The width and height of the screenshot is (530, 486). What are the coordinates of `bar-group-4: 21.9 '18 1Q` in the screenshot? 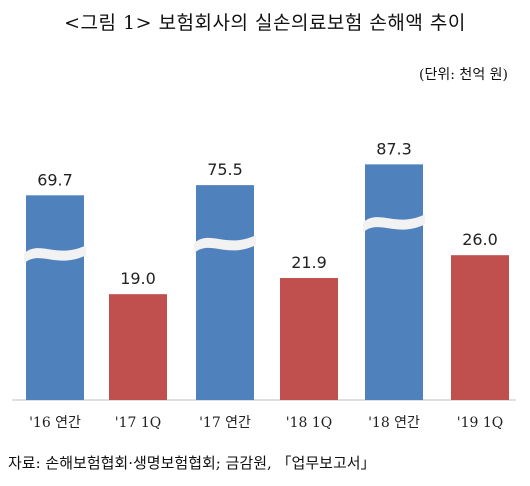 It's located at (309, 342).